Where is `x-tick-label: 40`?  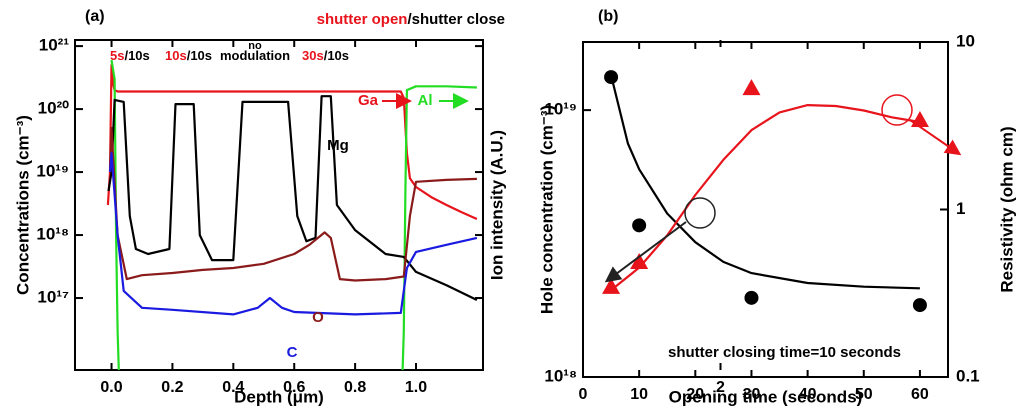 x-tick-label: 40 is located at coordinates (808, 394).